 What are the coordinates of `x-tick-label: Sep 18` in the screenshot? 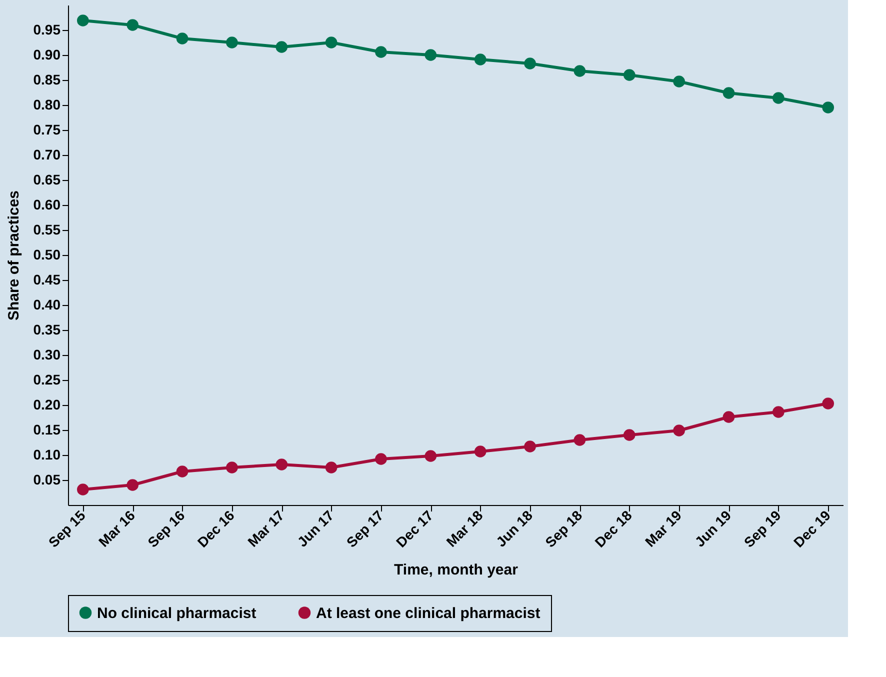 It's located at (564, 528).